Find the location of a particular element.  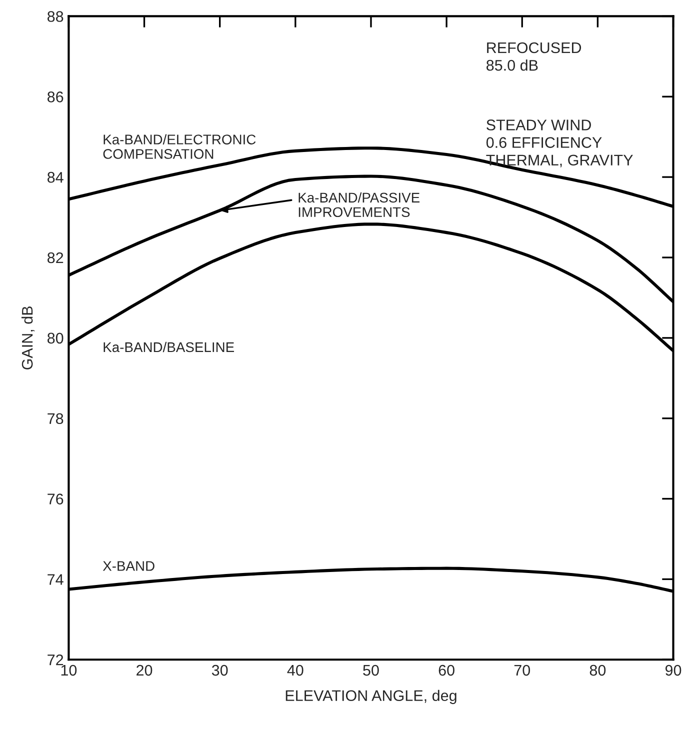

x-tick-label: 50 is located at coordinates (371, 670).